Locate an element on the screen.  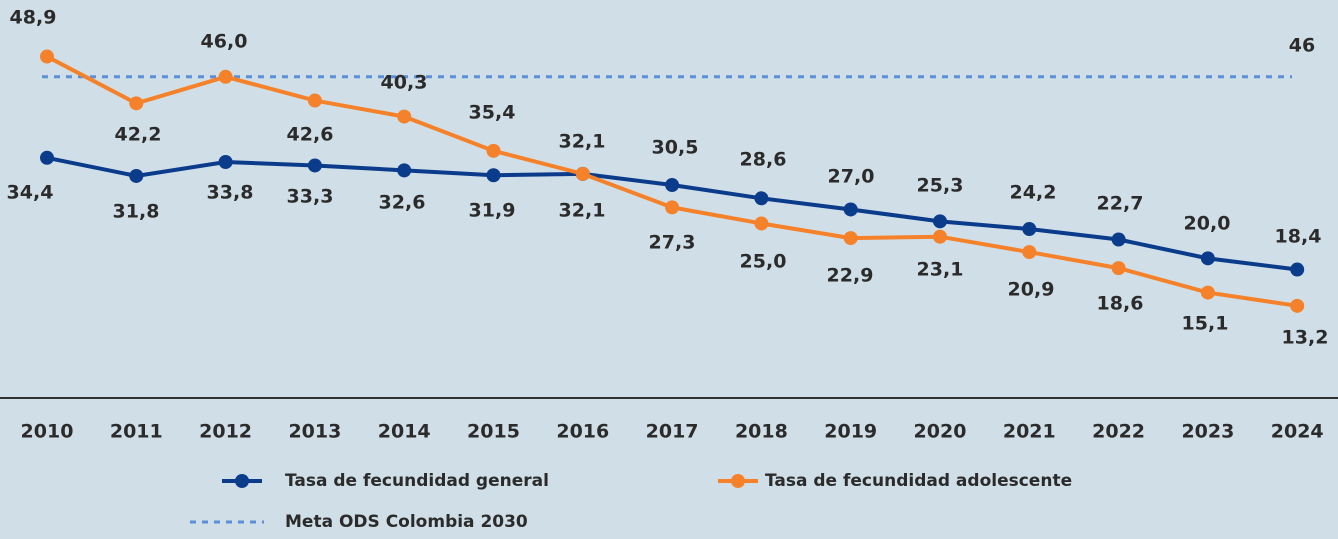
x-tick-label: 2018 is located at coordinates (761, 432).